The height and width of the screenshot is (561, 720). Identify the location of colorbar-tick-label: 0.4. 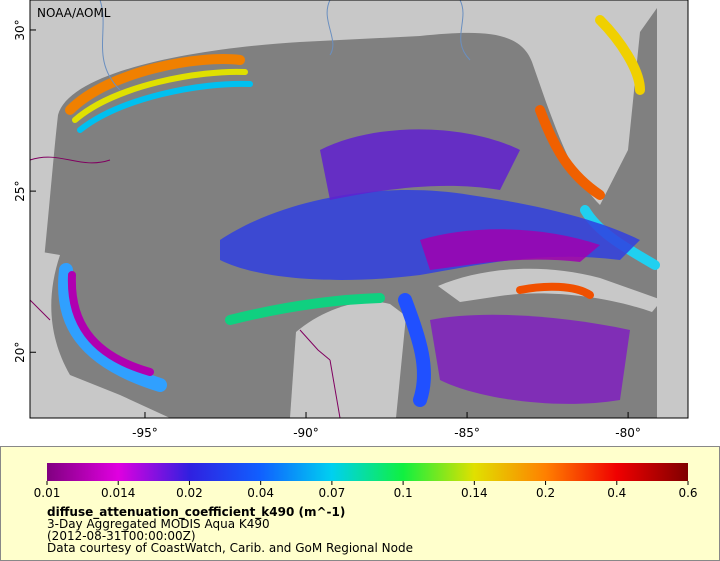
(616, 493).